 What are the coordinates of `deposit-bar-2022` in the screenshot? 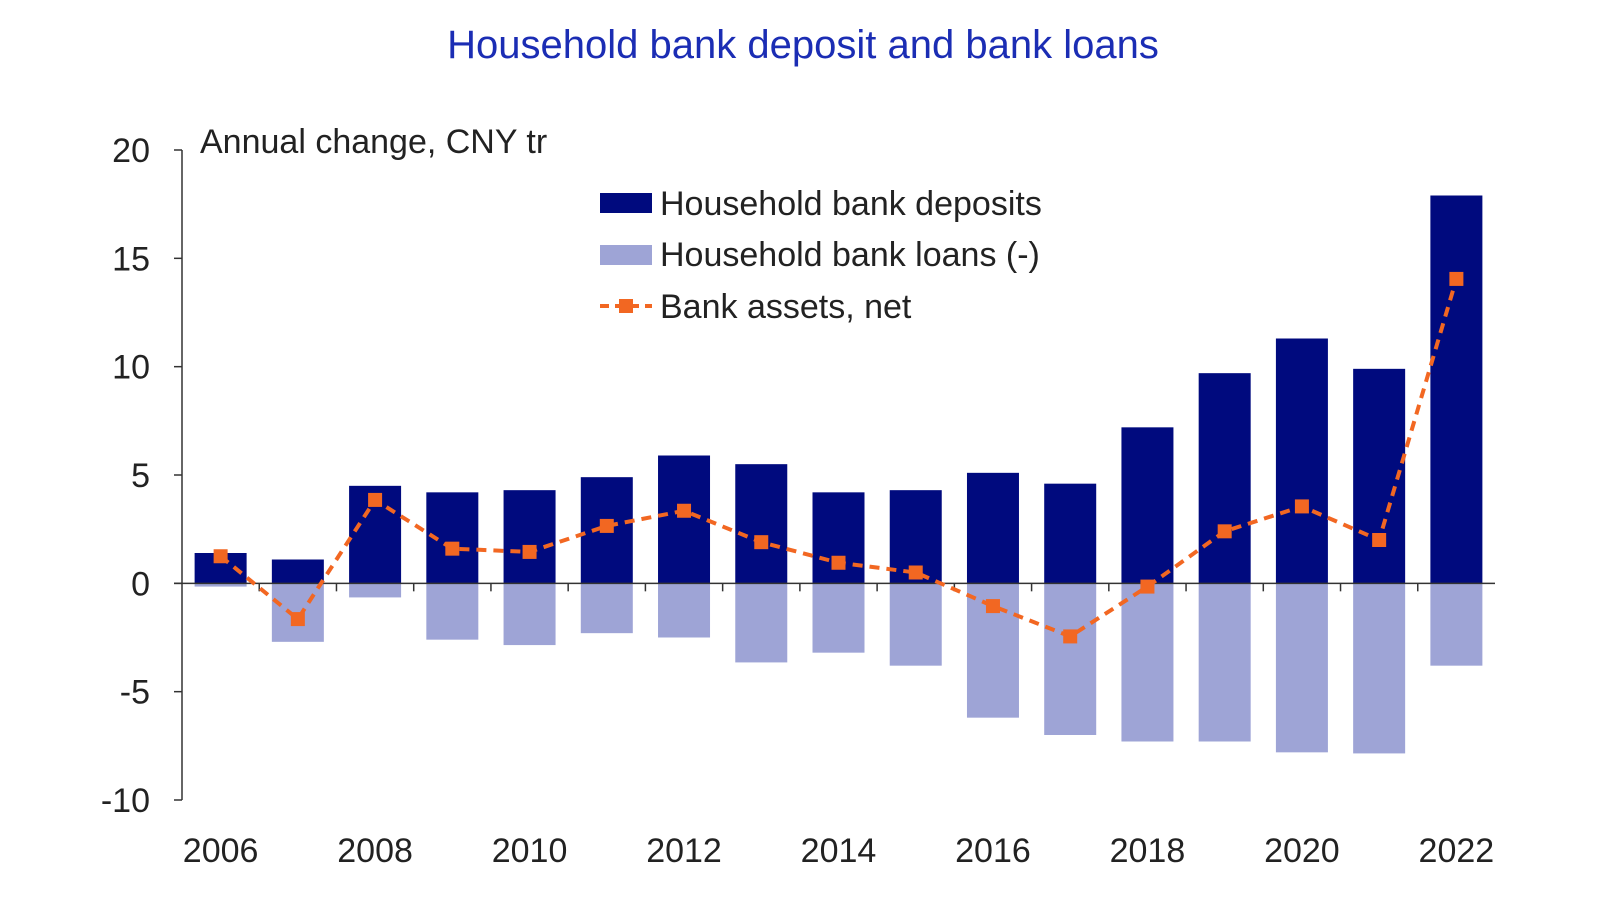 It's located at (1456, 389).